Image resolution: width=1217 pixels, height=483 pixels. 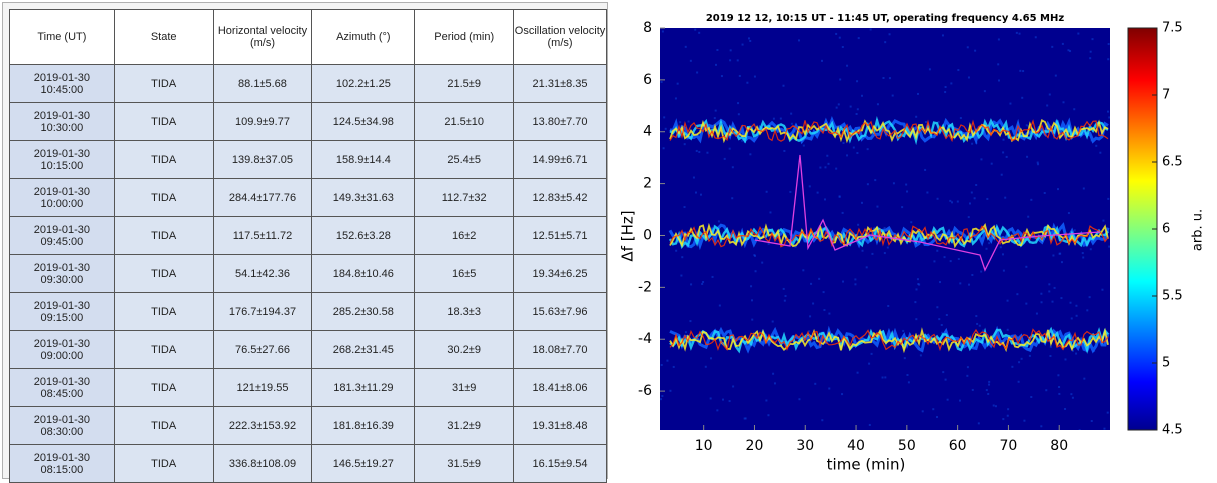 I want to click on table-cell: 112.7±32, so click(x=464, y=197).